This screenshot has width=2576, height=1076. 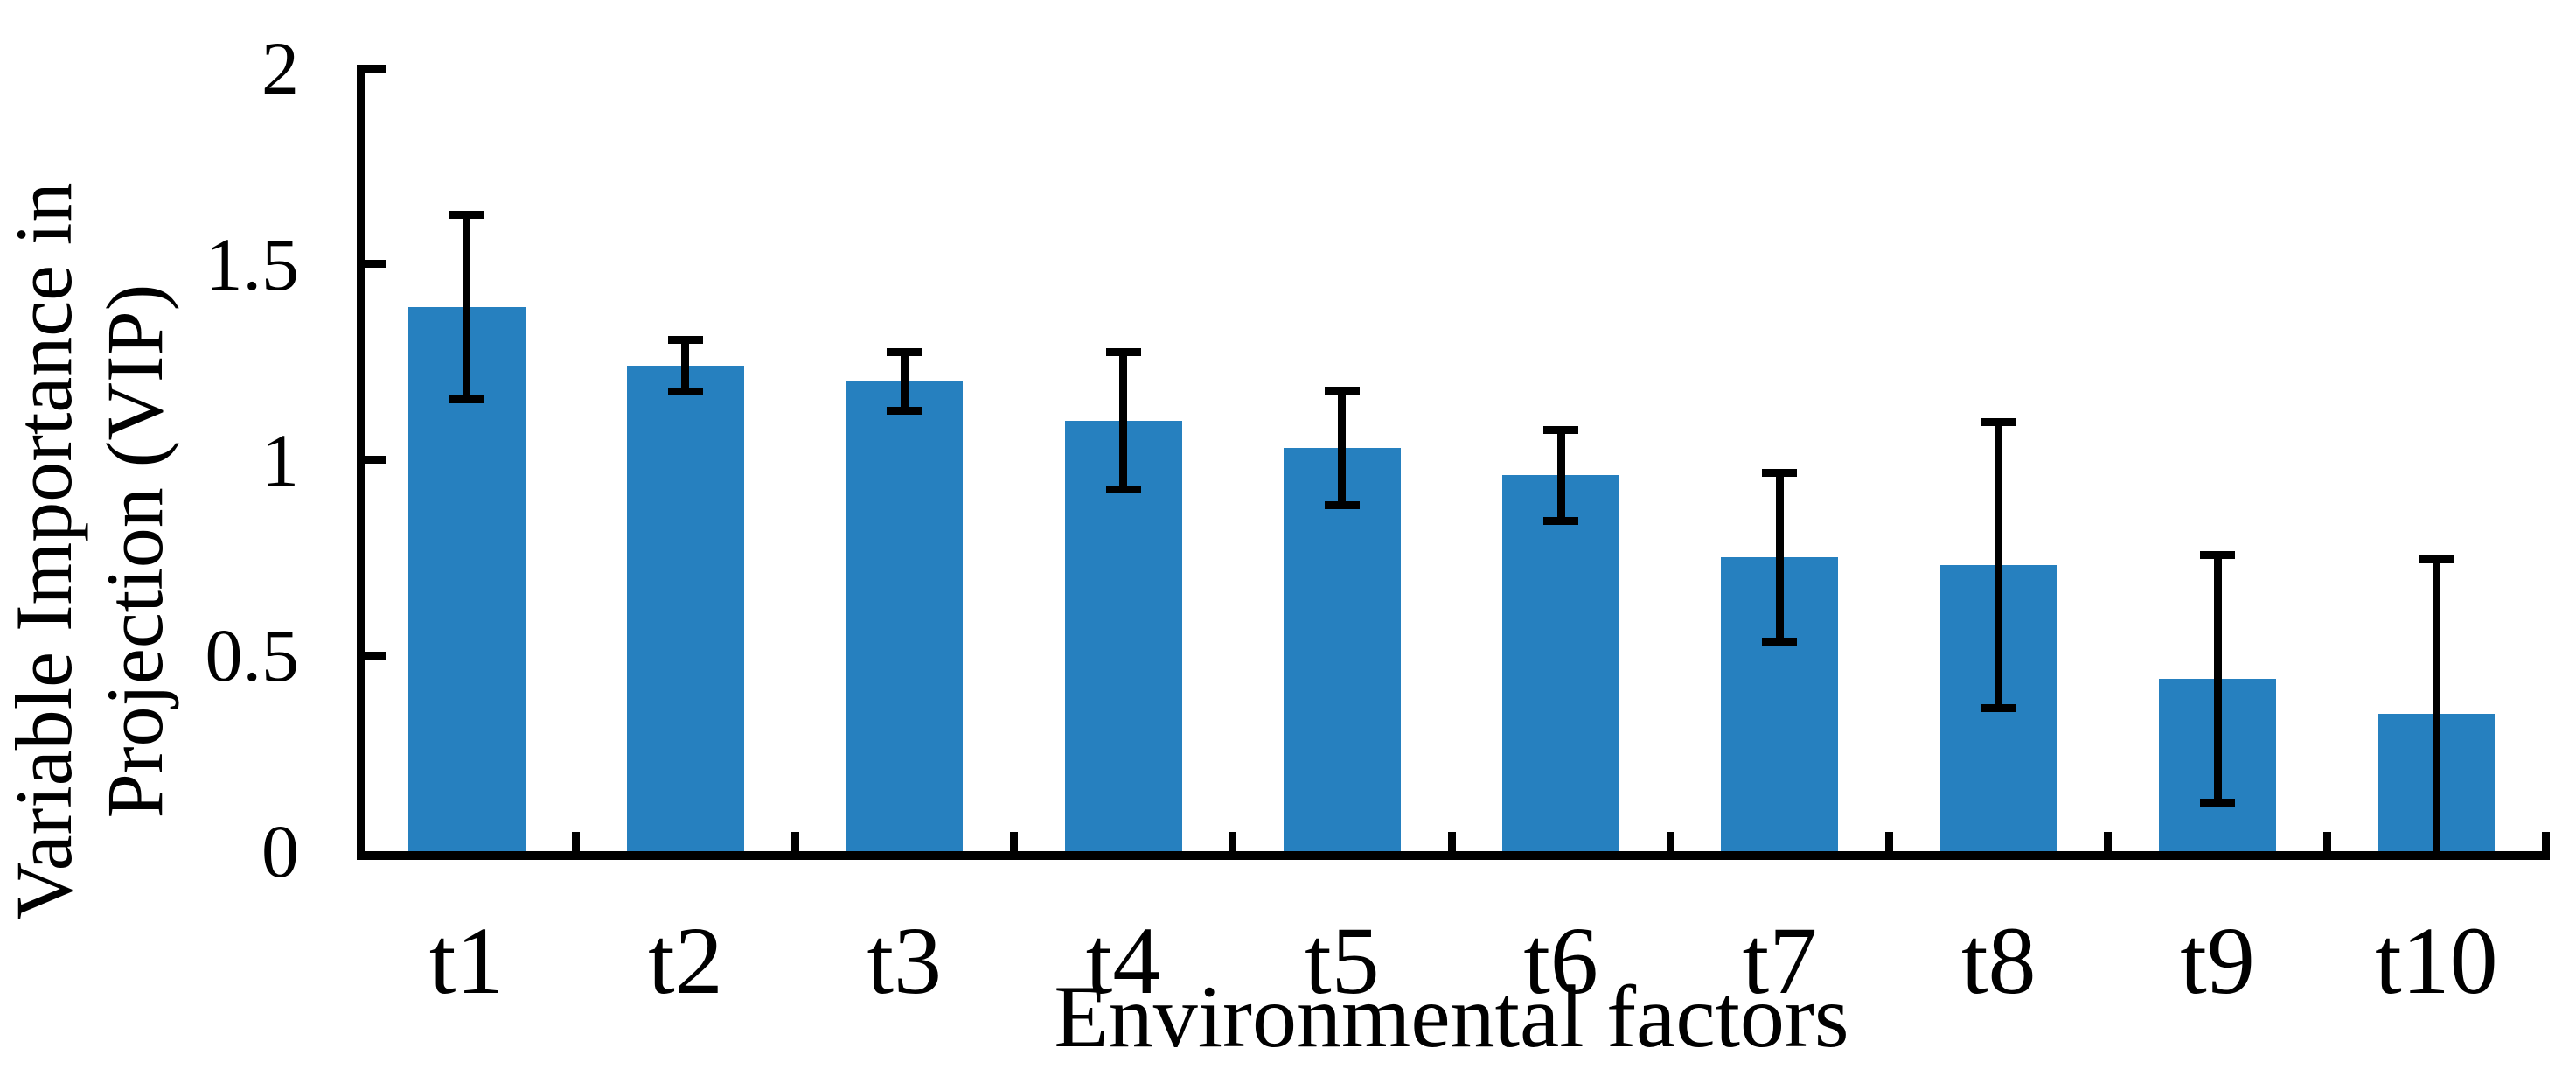 I want to click on error-bar-top-cap-t6, so click(x=1561, y=430).